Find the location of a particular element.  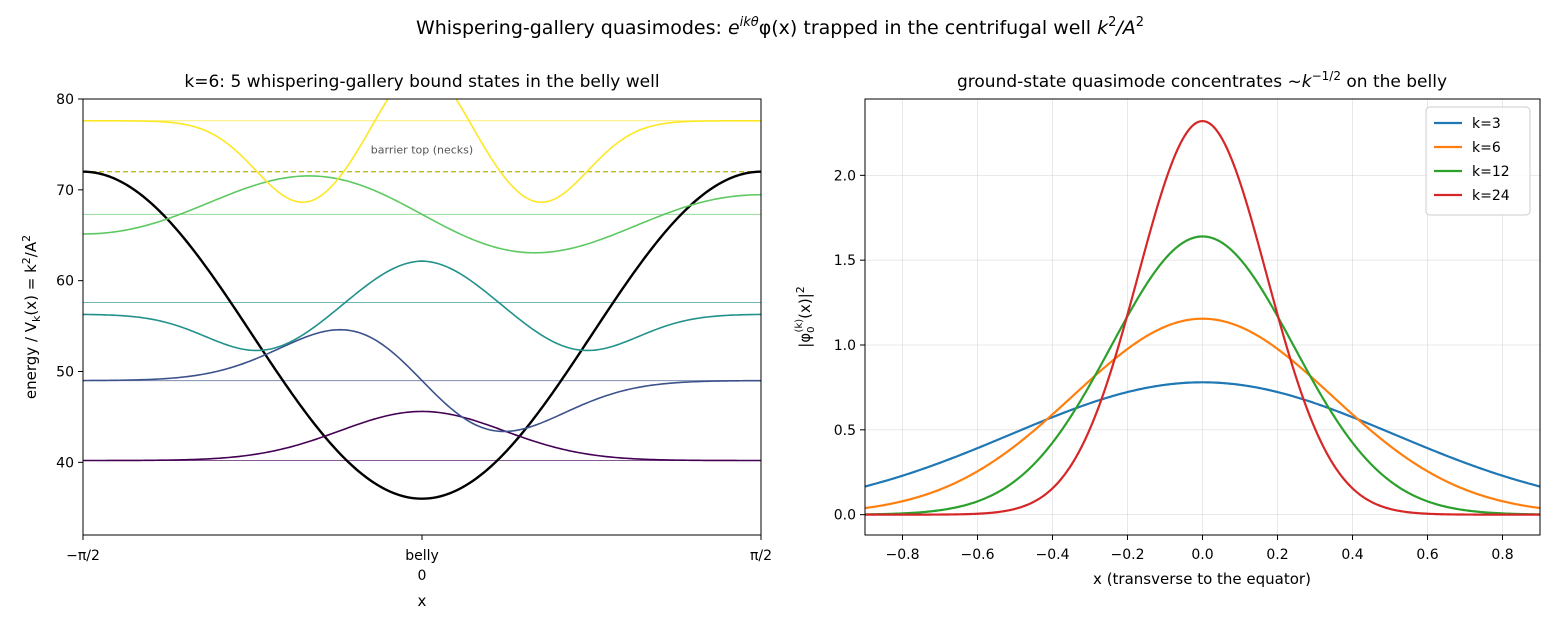

y-tick-label: 0.5 is located at coordinates (845, 431).